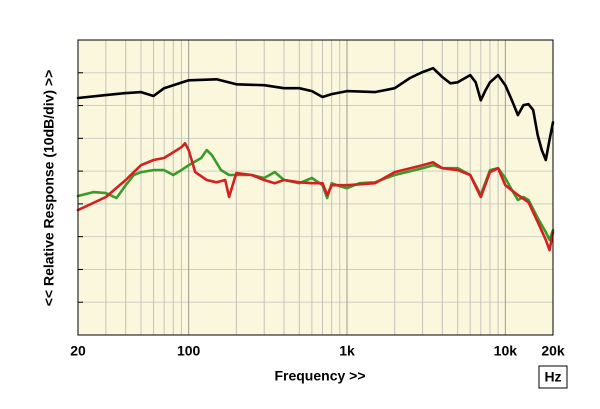 Image resolution: width=600 pixels, height=409 pixels. What do you see at coordinates (553, 351) in the screenshot?
I see `x-tick-label: 20k` at bounding box center [553, 351].